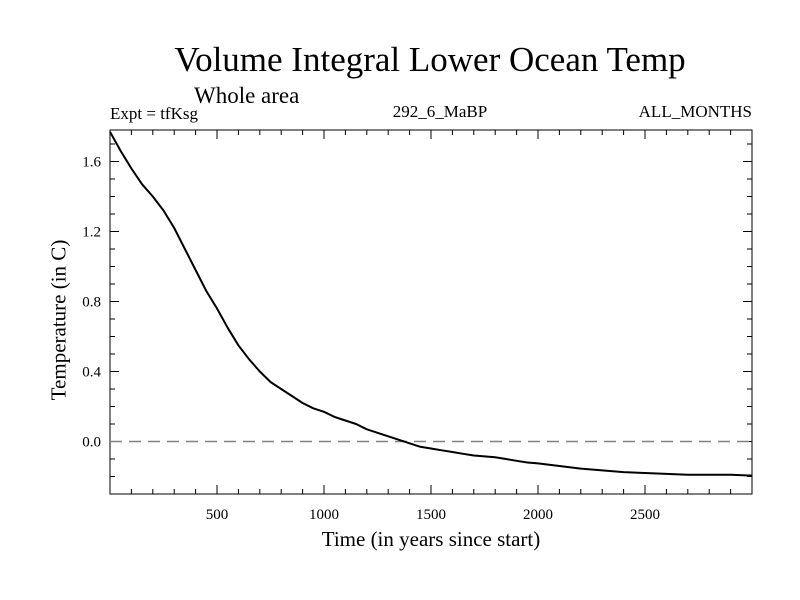 This screenshot has width=800, height=600. What do you see at coordinates (91, 233) in the screenshot?
I see `y-tick-label: 1.2` at bounding box center [91, 233].